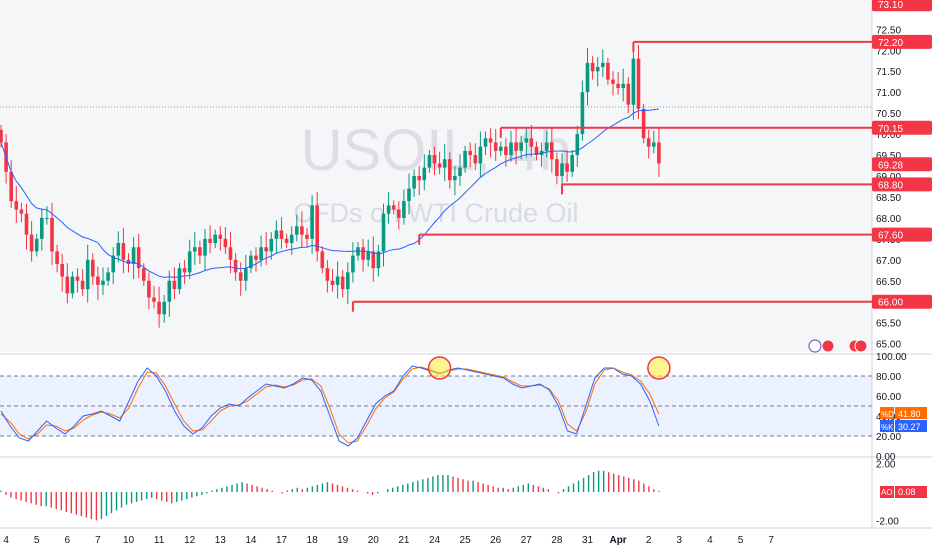 Image resolution: width=932 pixels, height=550 pixels. I want to click on time-tick-label: 7, so click(771, 540).